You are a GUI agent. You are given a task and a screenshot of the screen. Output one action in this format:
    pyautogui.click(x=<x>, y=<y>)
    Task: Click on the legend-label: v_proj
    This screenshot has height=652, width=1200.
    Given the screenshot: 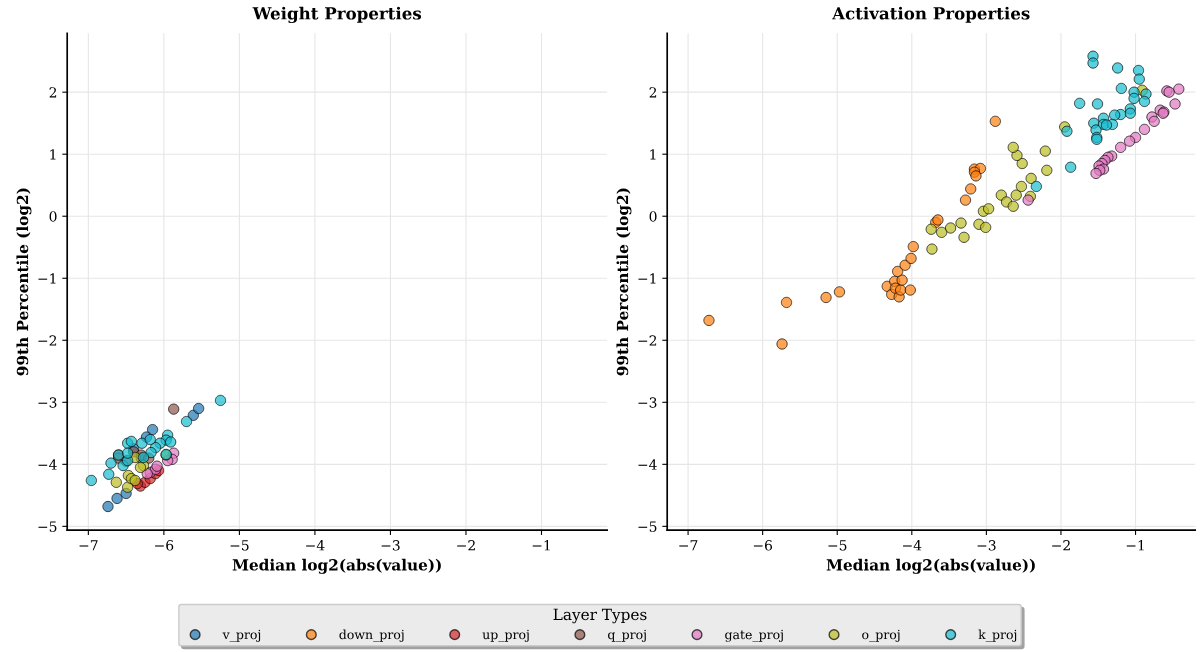 What is the action you would take?
    pyautogui.click(x=241, y=635)
    